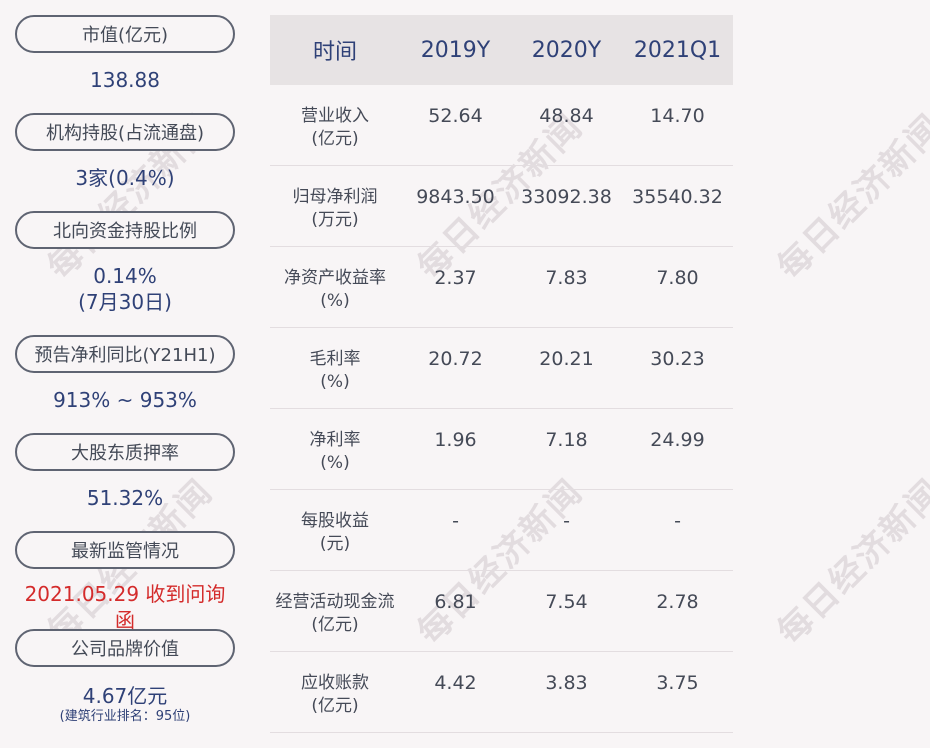  Describe the element at coordinates (566, 278) in the screenshot. I see `table-cell: 7.83` at that location.